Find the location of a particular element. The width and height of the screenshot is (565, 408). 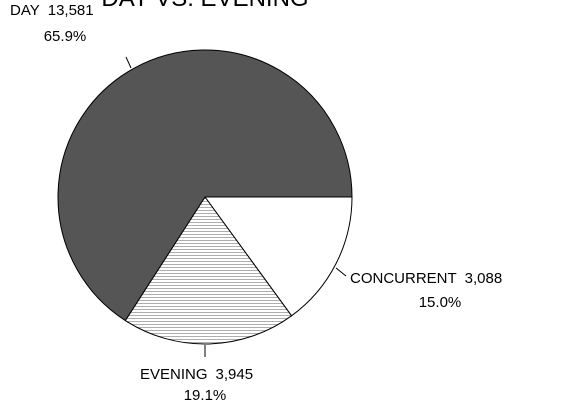

chart-title: DAY VS. EVENING is located at coordinates (204, 6).